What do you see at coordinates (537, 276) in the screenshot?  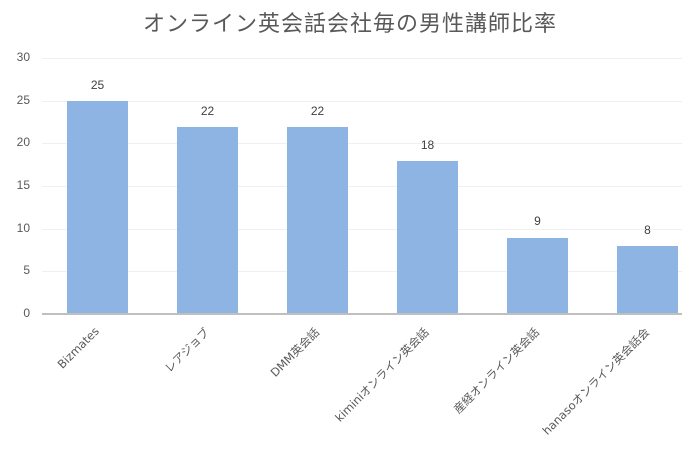 I see `bar-sankei` at bounding box center [537, 276].